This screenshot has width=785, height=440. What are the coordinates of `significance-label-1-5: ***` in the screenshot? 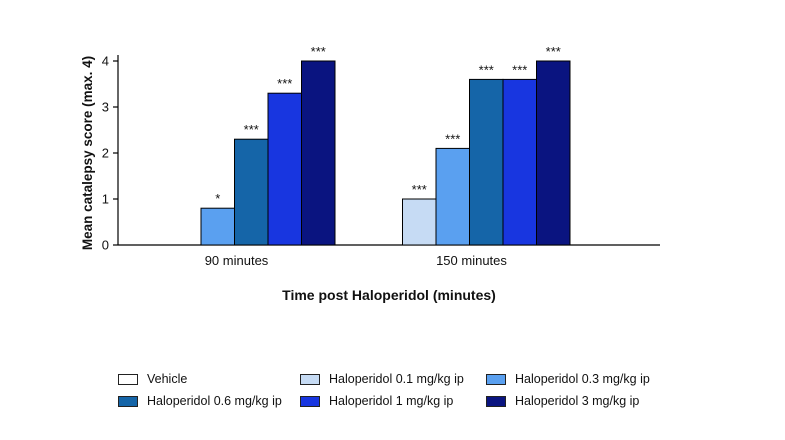 It's located at (553, 51).